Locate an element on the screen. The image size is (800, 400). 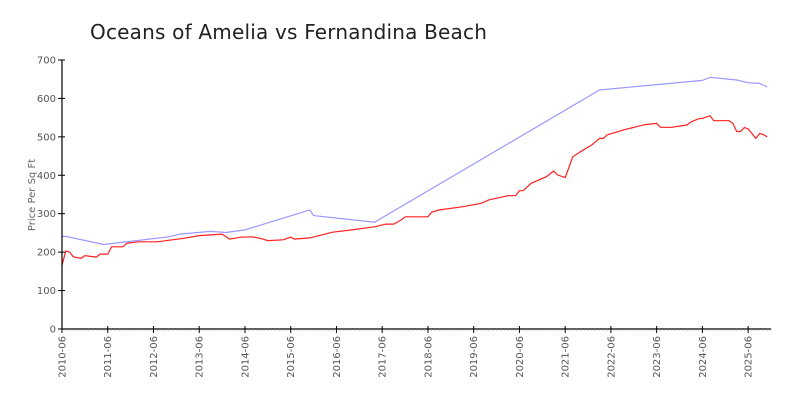
x-tick-label: 2021-06 is located at coordinates (566, 357).